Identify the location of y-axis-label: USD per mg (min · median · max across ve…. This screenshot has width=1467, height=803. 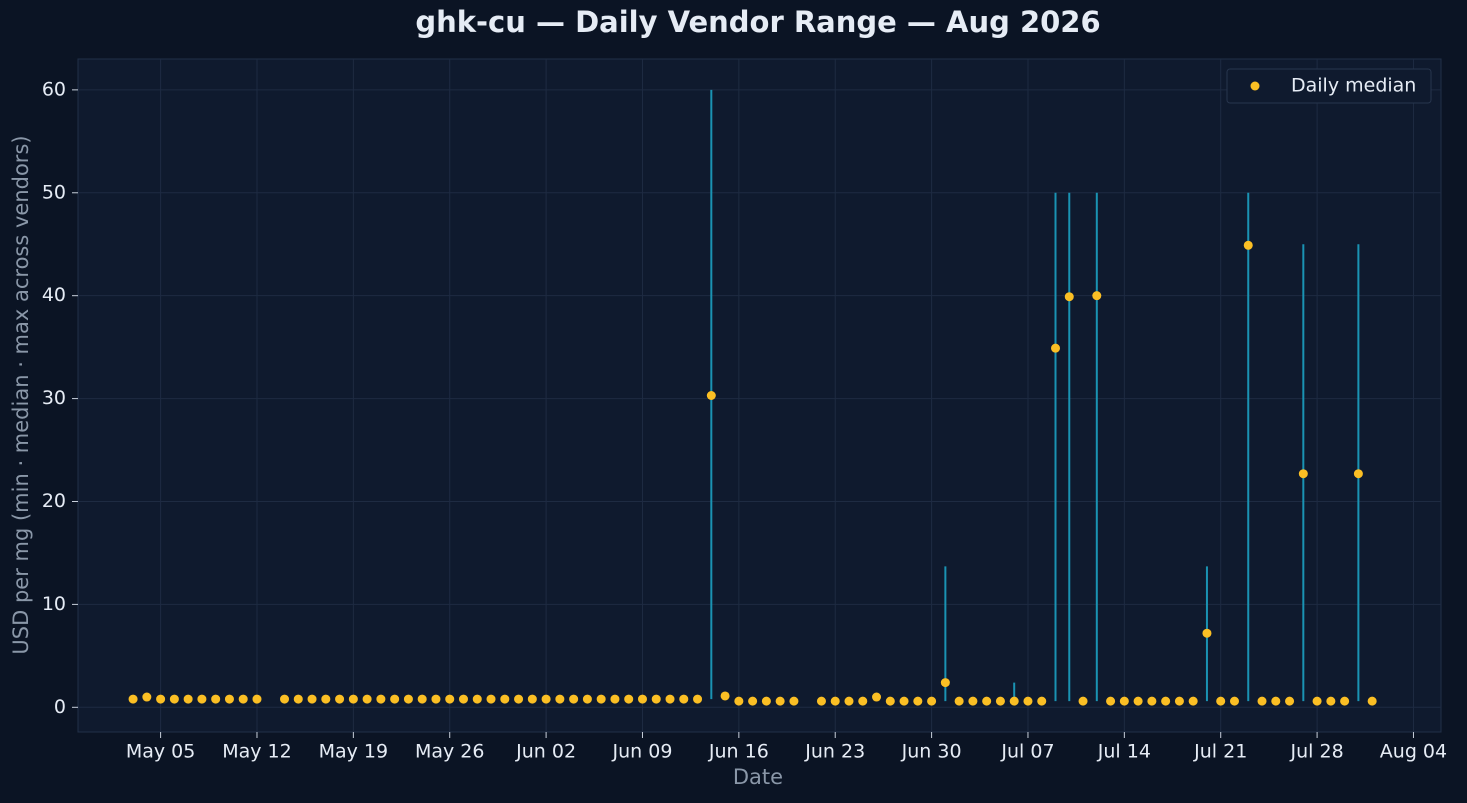
(21, 394).